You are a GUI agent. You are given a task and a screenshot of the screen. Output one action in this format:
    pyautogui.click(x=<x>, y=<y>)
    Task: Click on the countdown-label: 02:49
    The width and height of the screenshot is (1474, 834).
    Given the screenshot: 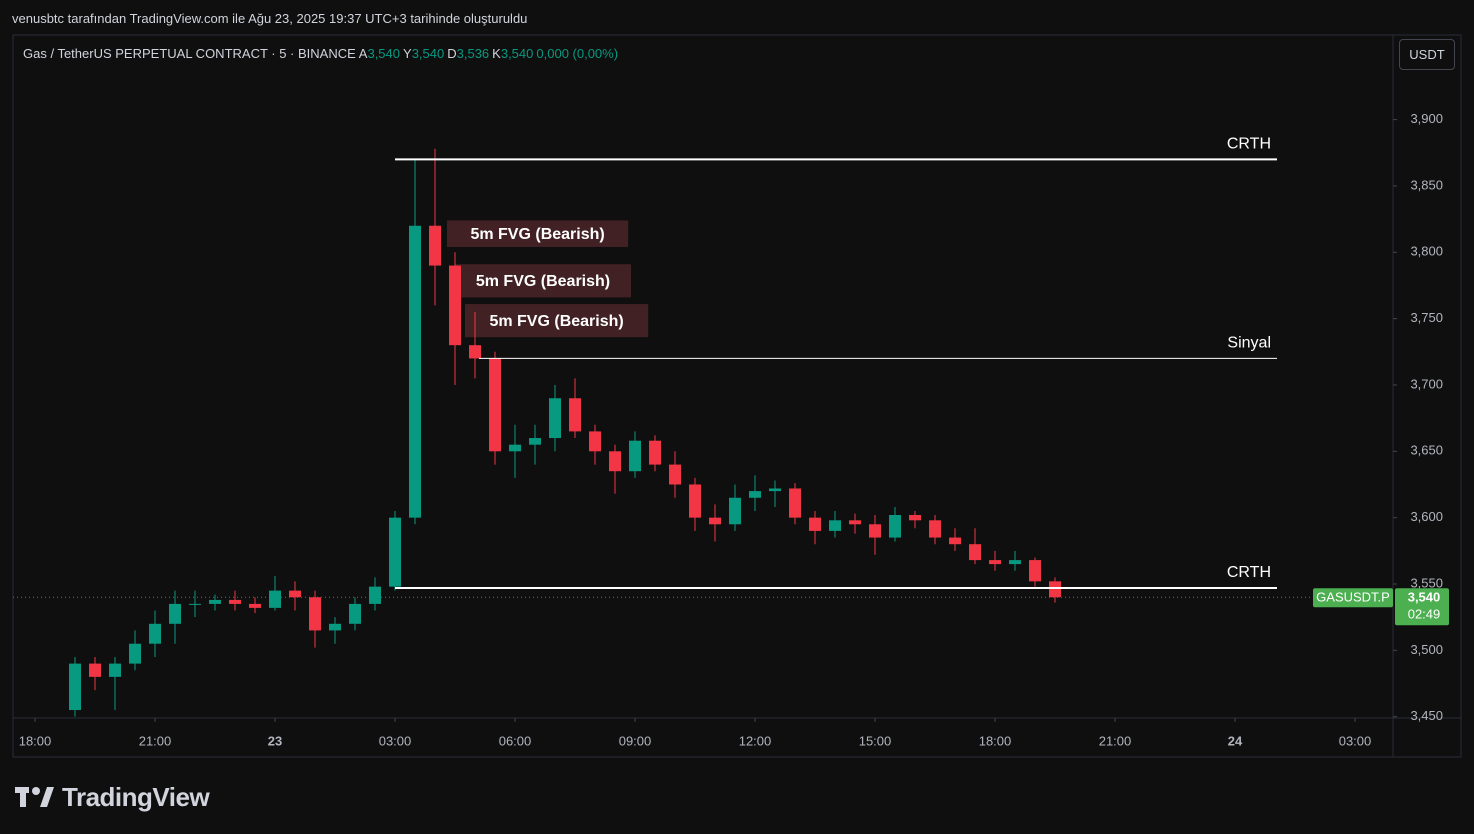 What is the action you would take?
    pyautogui.click(x=1424, y=614)
    